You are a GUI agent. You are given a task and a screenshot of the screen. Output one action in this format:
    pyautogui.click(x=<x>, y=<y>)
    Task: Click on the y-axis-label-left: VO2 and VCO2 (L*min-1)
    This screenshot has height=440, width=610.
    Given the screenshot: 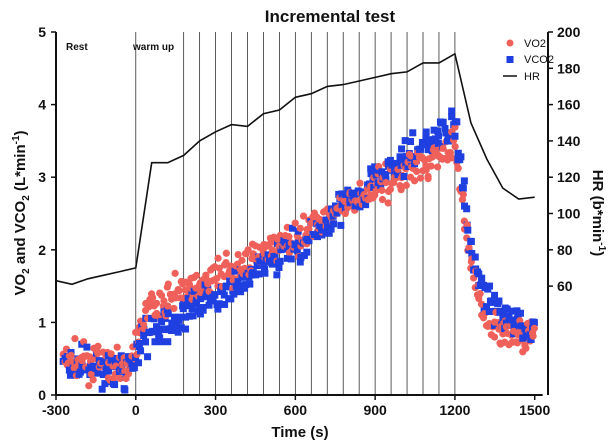 What is the action you would take?
    pyautogui.click(x=21, y=212)
    